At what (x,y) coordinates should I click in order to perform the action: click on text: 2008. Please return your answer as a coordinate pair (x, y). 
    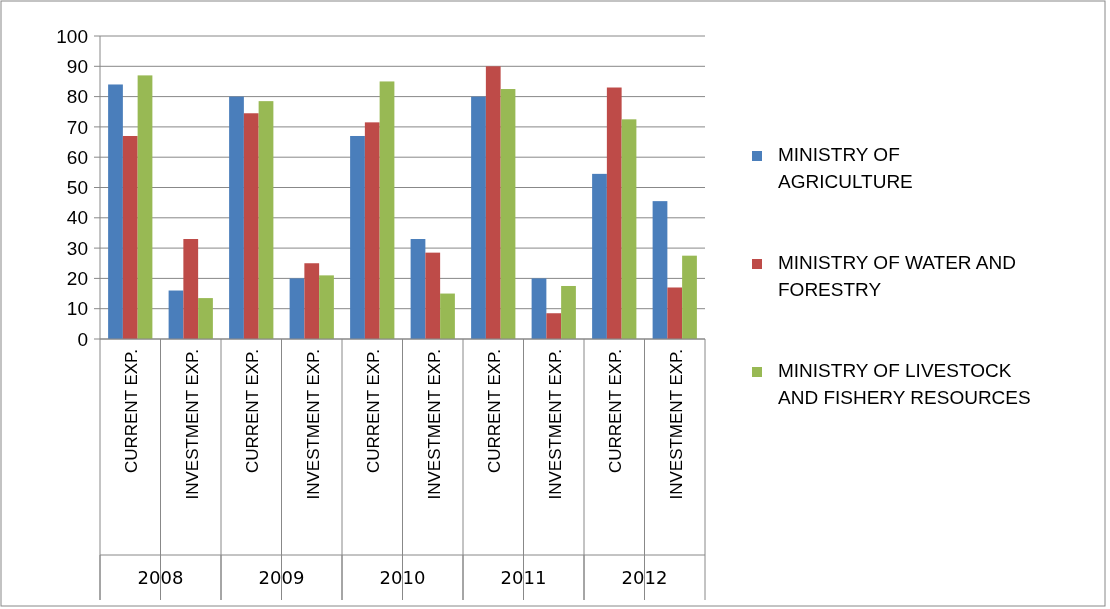
    Looking at the image, I should click on (160, 577).